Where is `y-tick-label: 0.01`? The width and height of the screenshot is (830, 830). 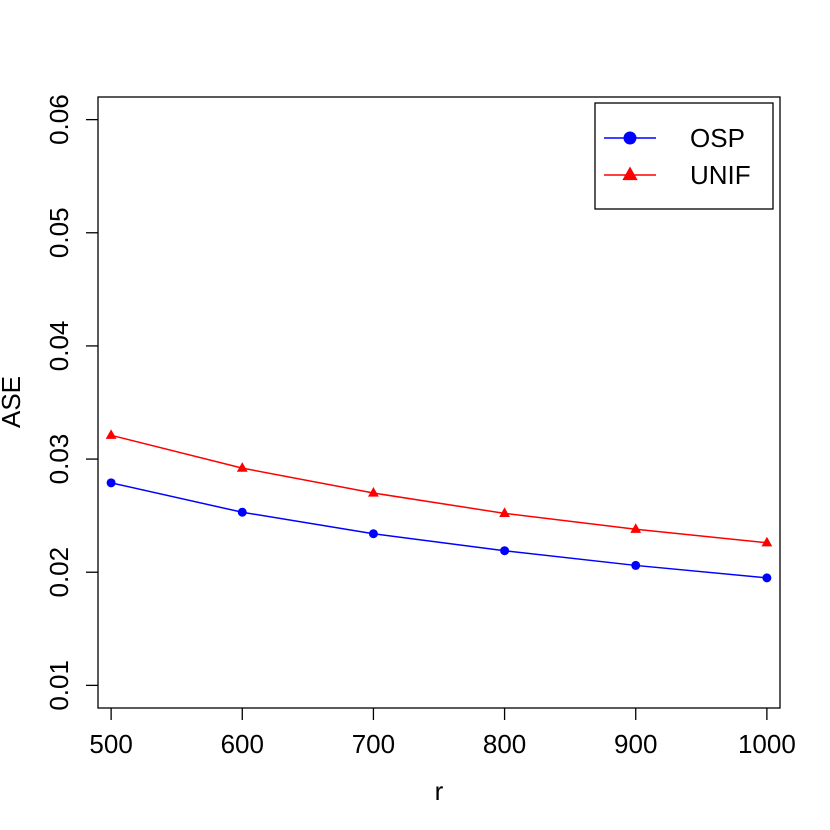 y-tick-label: 0.01 is located at coordinates (59, 685).